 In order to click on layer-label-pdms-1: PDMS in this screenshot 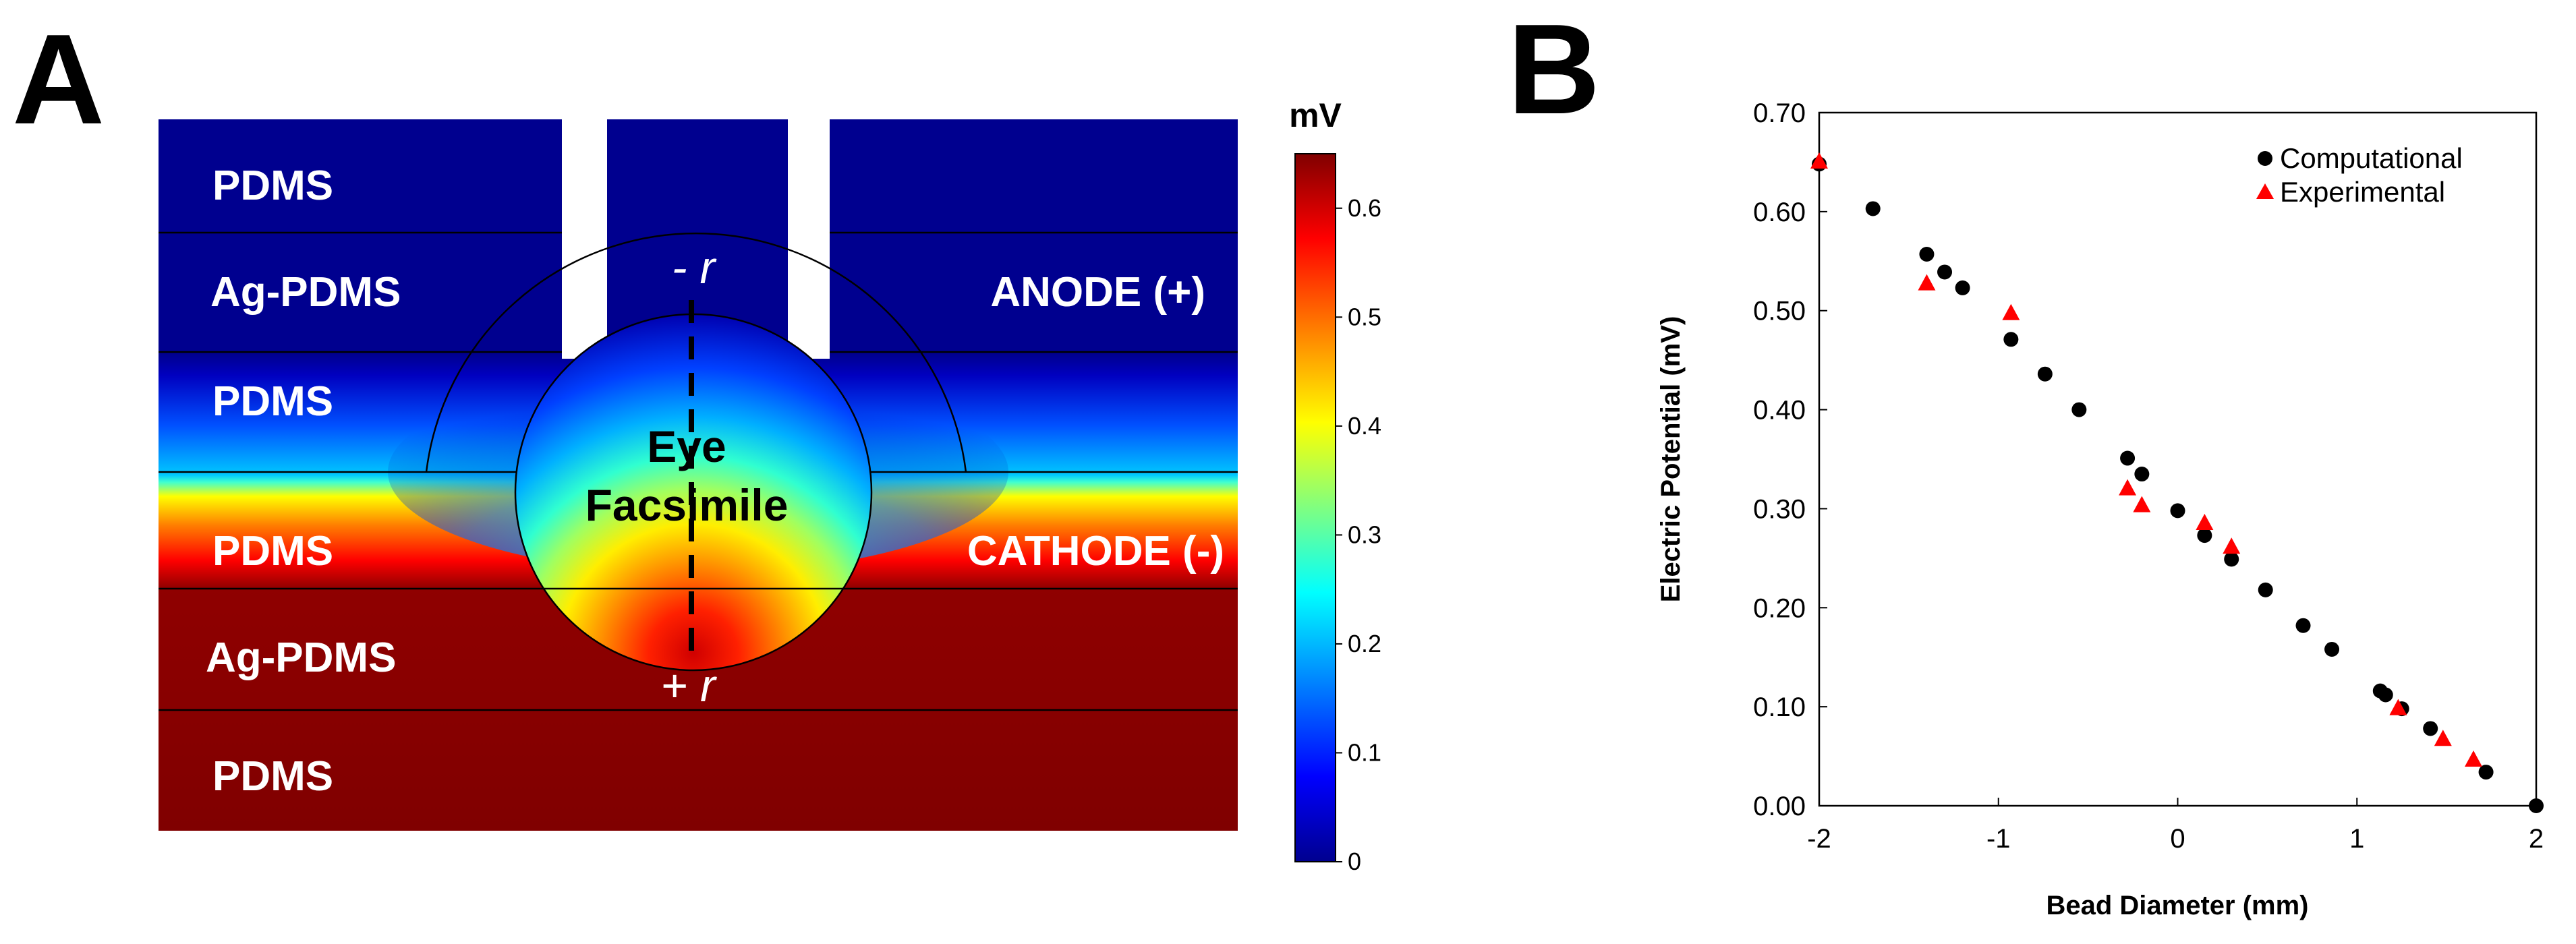, I will do `click(272, 186)`.